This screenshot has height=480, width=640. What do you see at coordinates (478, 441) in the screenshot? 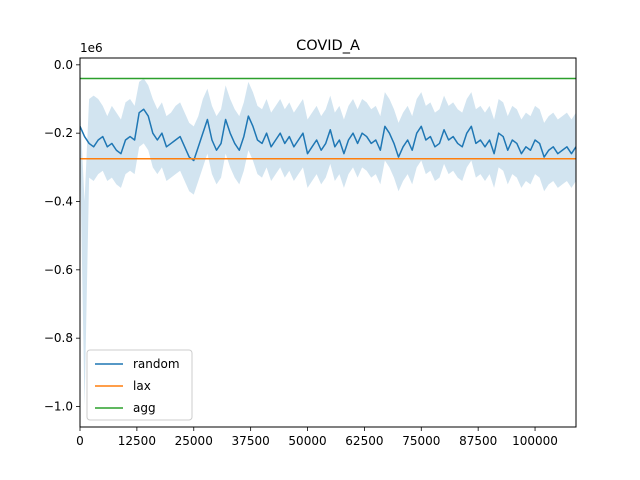
I see `x-tick-label: 87500` at bounding box center [478, 441].